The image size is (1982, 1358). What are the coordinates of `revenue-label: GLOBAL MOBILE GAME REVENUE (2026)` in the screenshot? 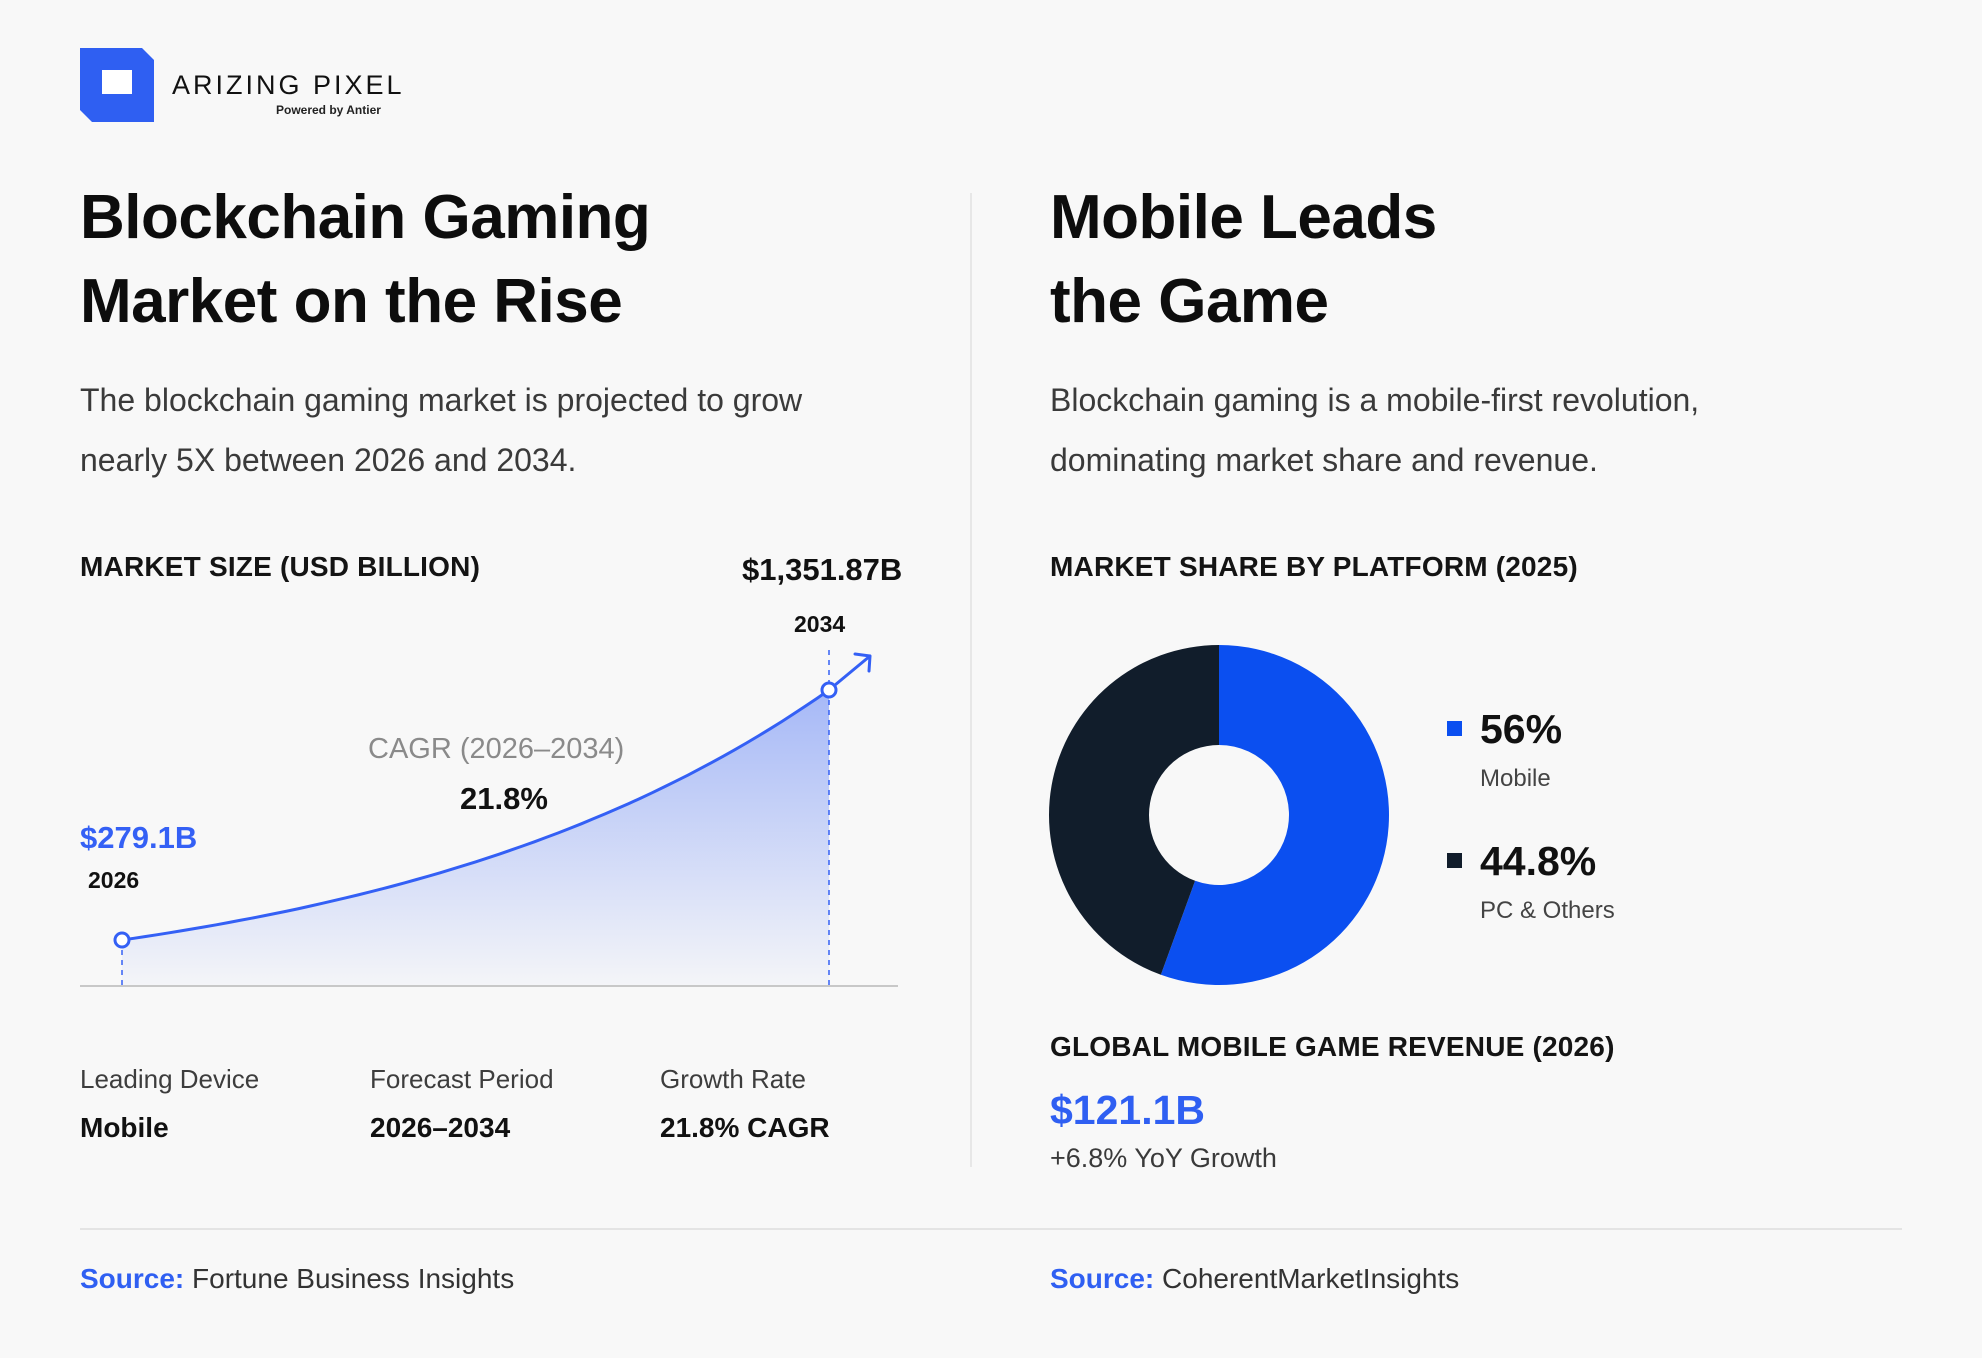 It's located at (1332, 1046).